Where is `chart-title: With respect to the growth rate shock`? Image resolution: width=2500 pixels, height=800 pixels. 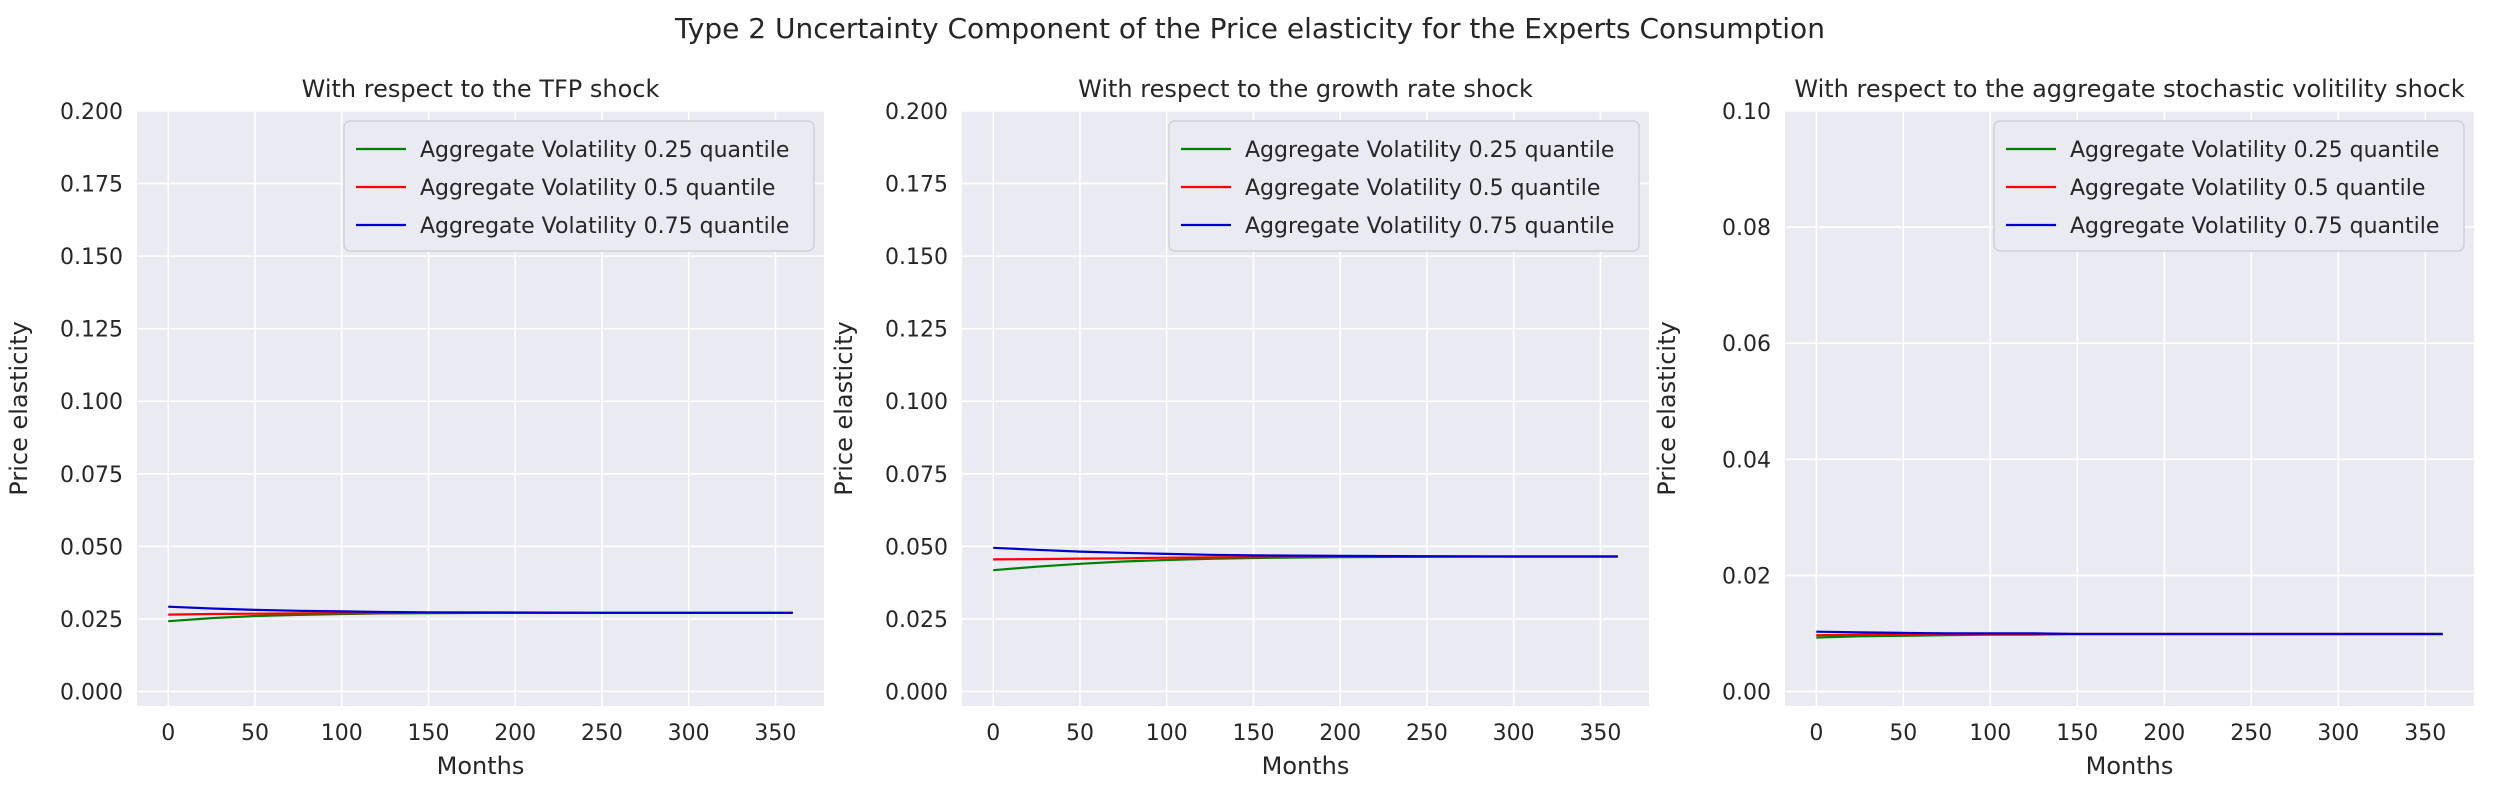
chart-title: With respect to the growth rate shock is located at coordinates (1305, 89).